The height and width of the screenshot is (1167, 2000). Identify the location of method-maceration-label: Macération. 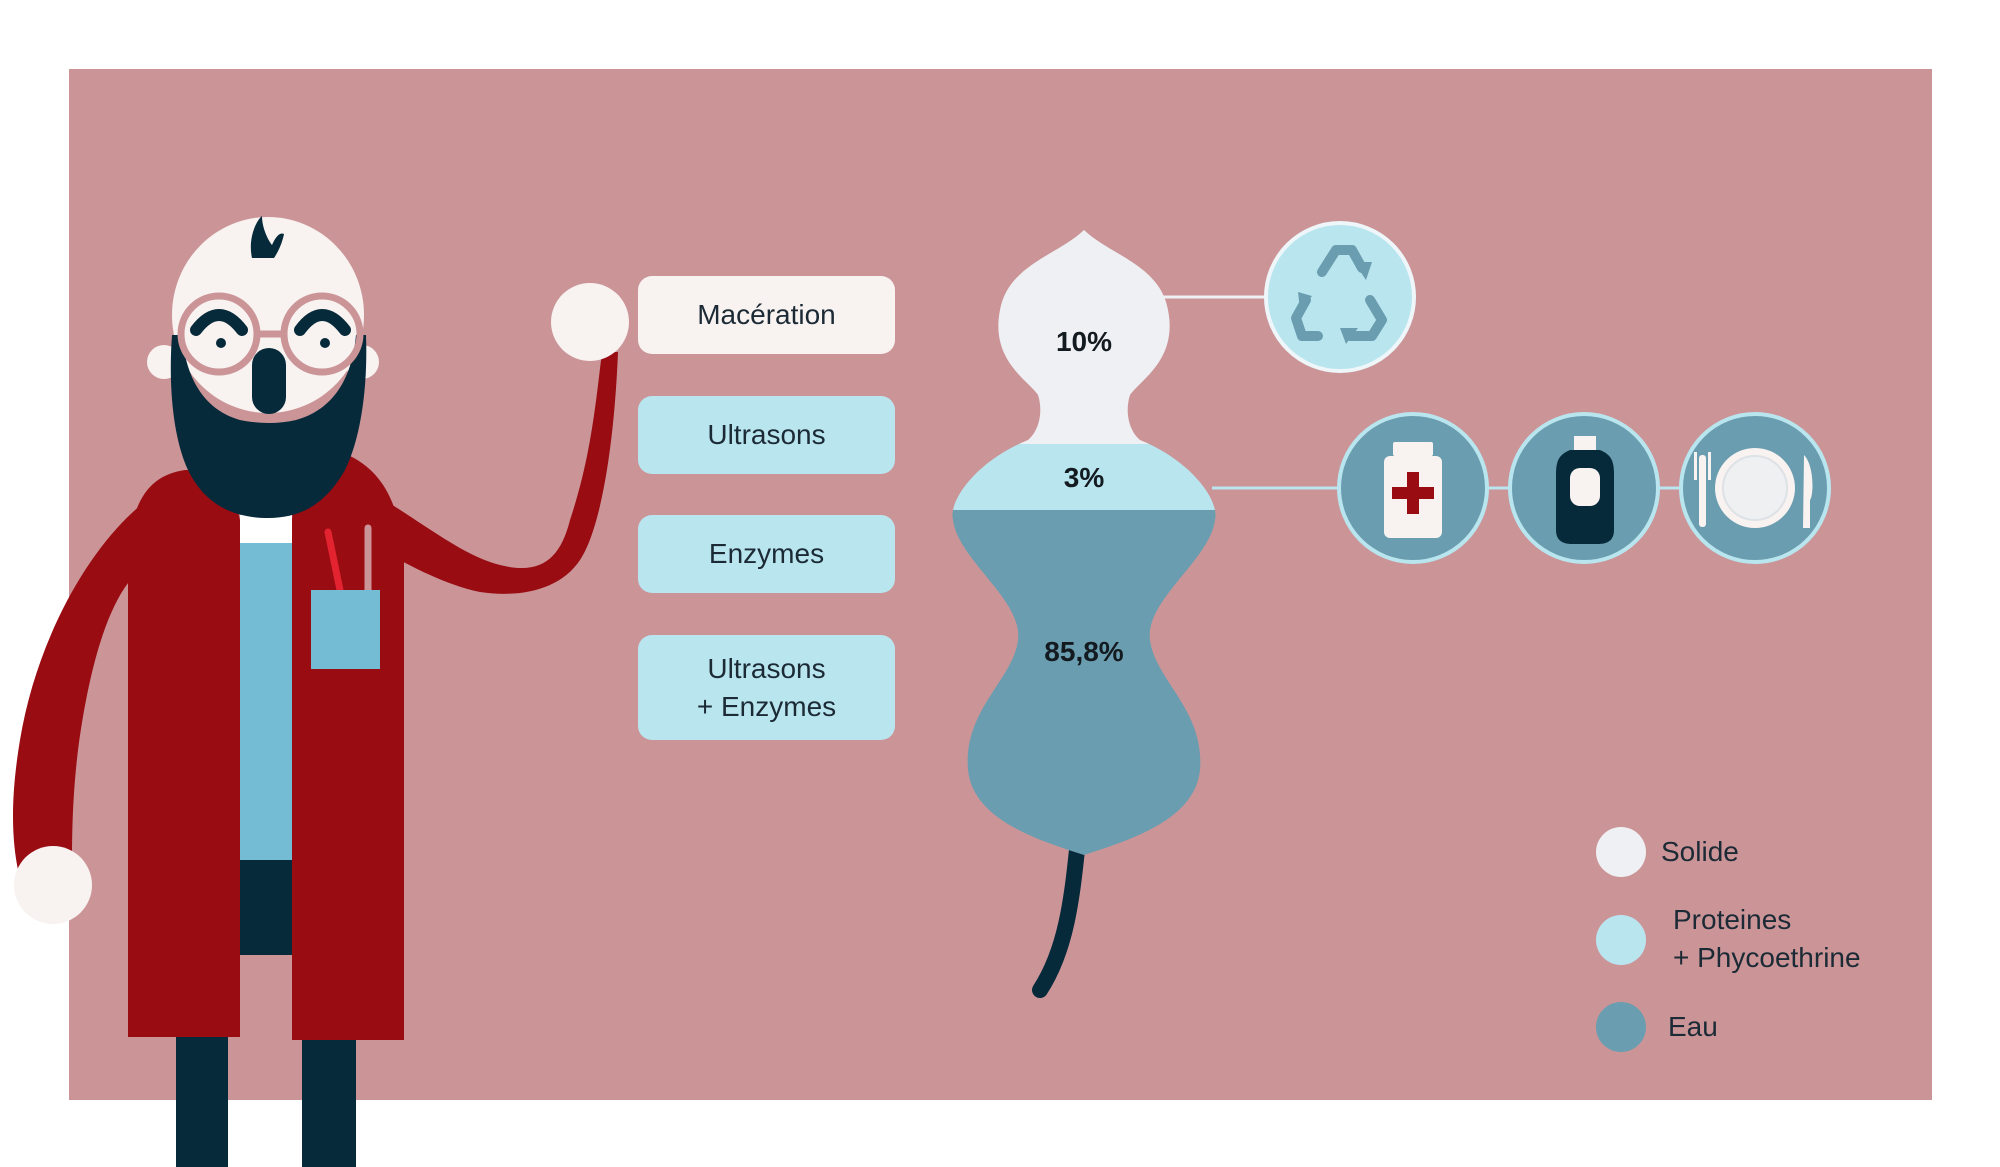
(766, 314).